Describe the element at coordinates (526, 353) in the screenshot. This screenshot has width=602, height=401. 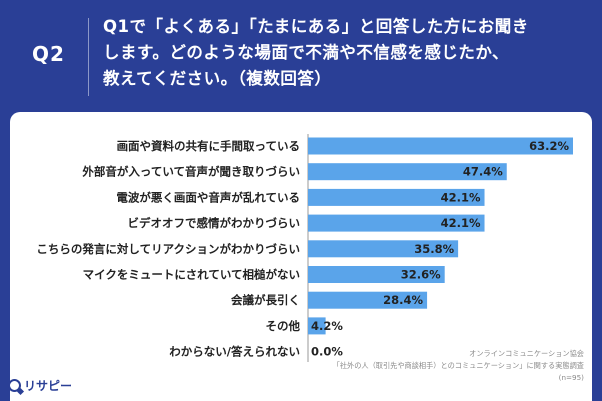
I see `source-org: オンラインコミュニケーション協会` at that location.